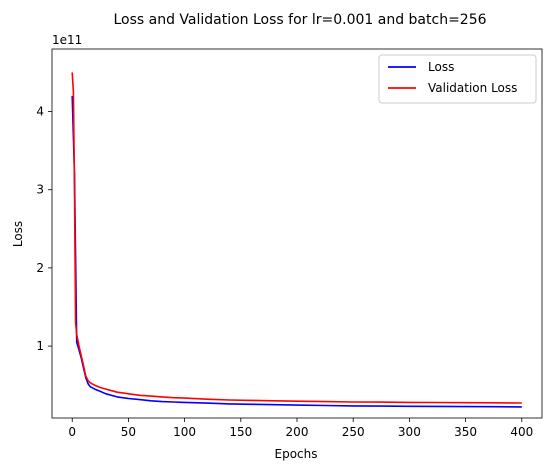 The width and height of the screenshot is (554, 470). I want to click on y-scale-label: 1e11, so click(67, 40).